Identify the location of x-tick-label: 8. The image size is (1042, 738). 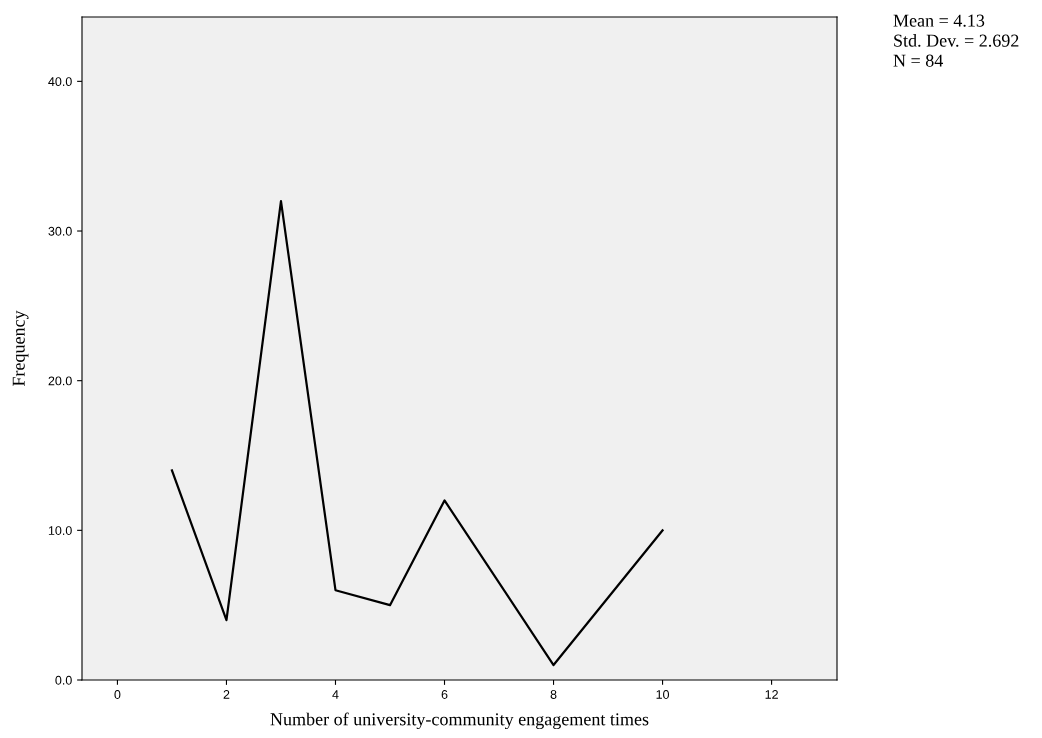
(553, 694).